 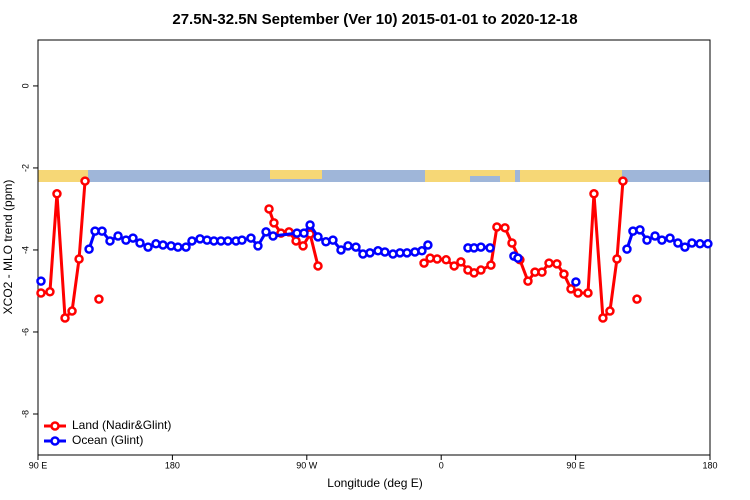 What do you see at coordinates (25, 414) in the screenshot?
I see `y-tick-label: -8` at bounding box center [25, 414].